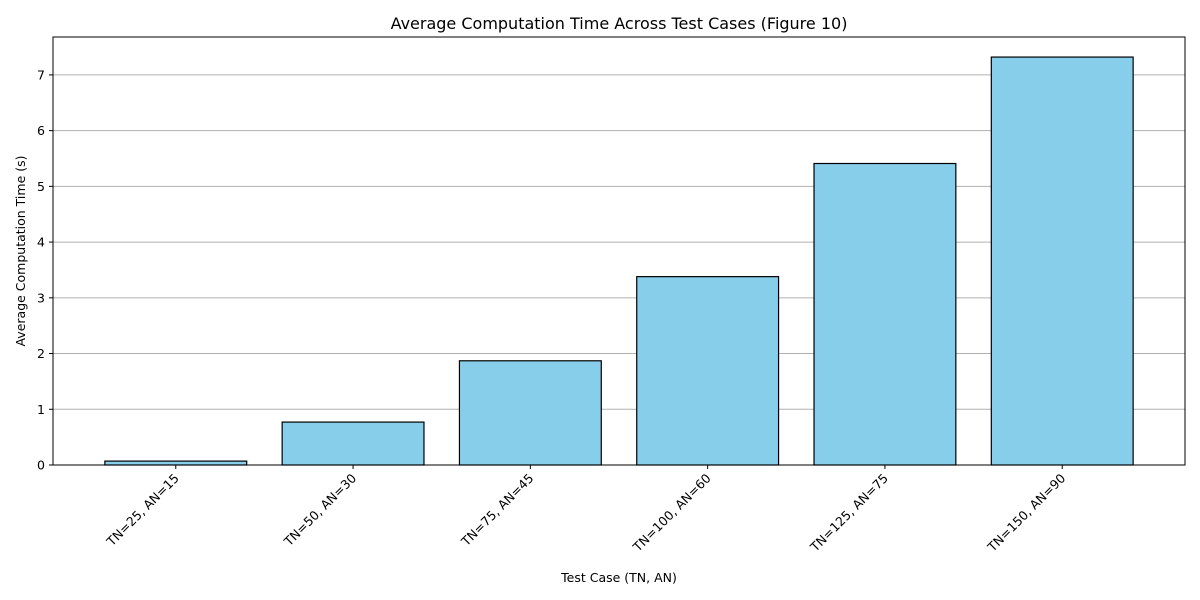  I want to click on y-tick-label-4: 4, so click(41, 242).